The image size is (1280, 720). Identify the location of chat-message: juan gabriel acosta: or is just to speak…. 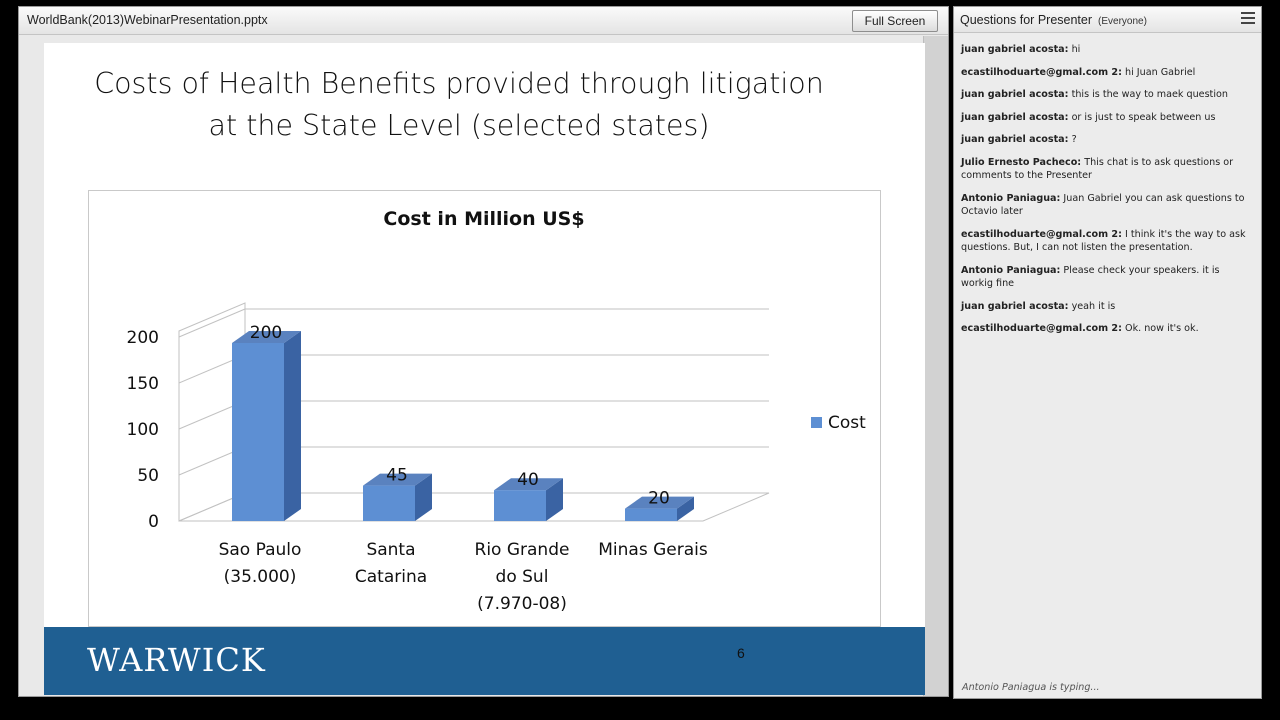
(1107, 118).